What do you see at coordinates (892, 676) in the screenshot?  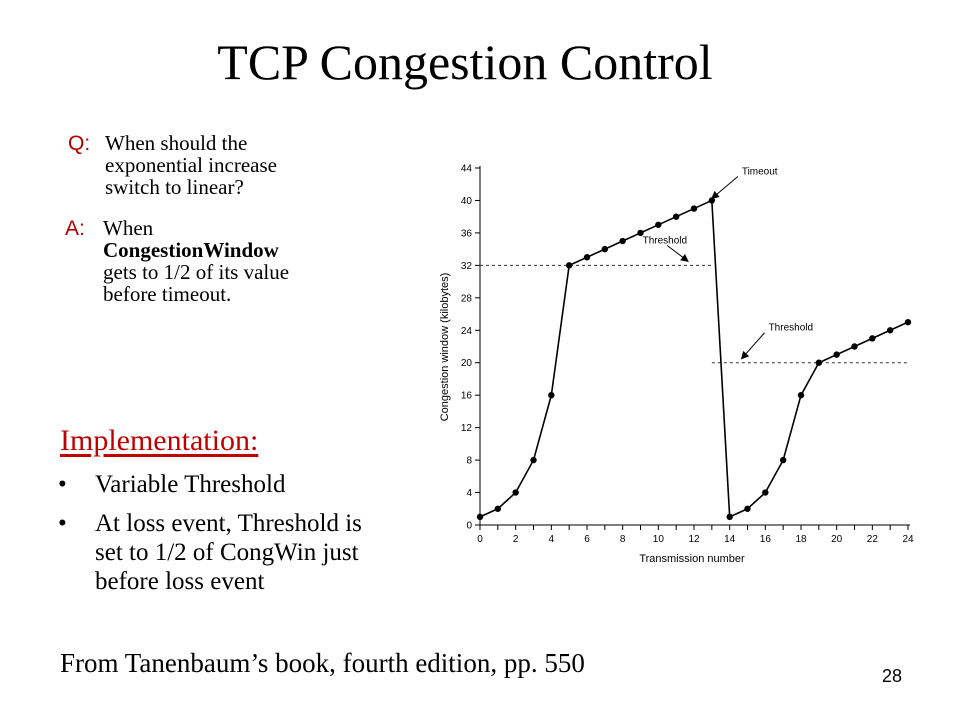 I see `page-number: 28` at bounding box center [892, 676].